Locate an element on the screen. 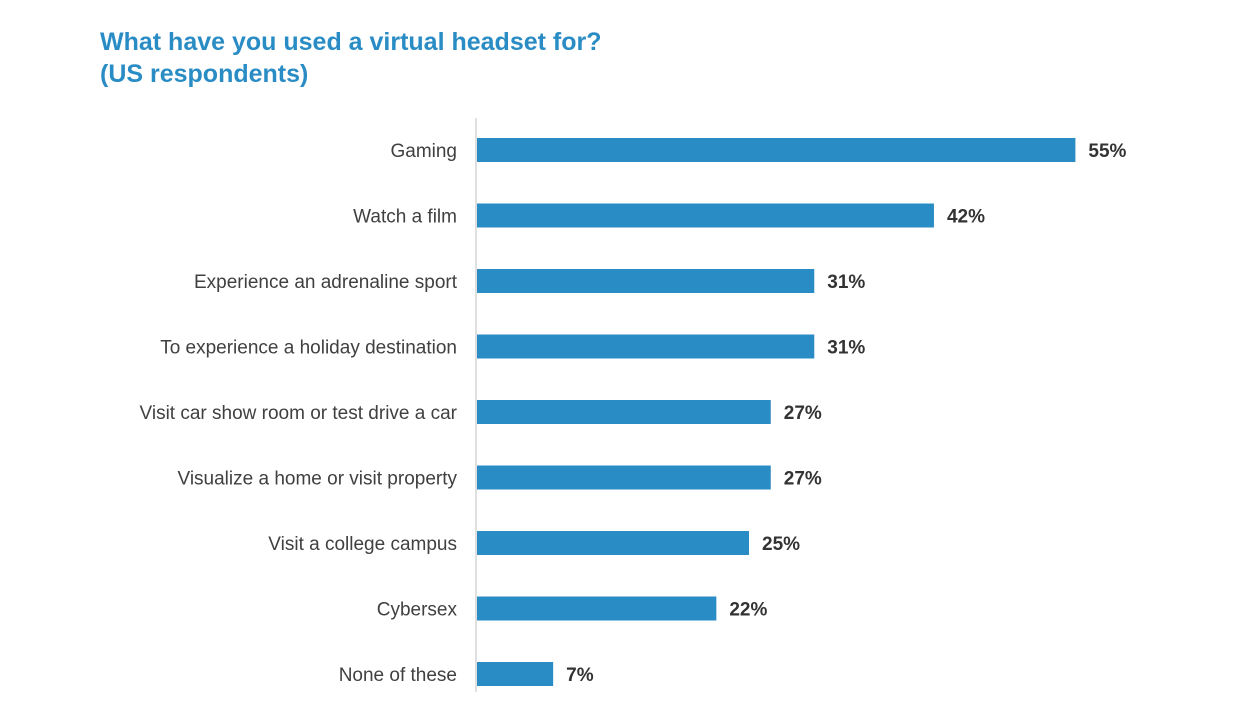 The width and height of the screenshot is (1246, 715). category-label: Experience an adrenaline sport is located at coordinates (326, 282).